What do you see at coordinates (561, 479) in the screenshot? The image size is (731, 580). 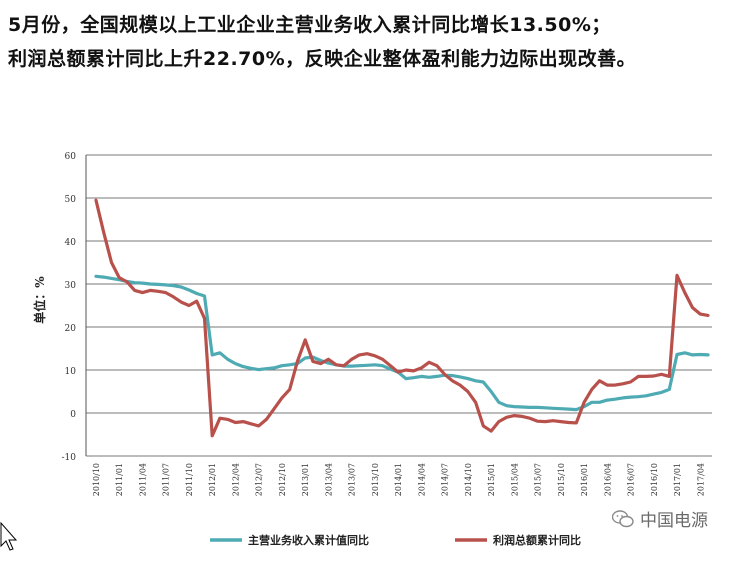 I see `x-tick-label: 2015/10` at bounding box center [561, 479].